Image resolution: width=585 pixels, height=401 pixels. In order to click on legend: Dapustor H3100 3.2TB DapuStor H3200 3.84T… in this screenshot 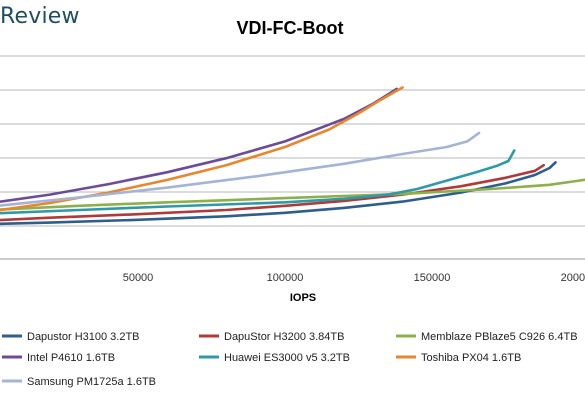, I will do `click(290, 359)`.